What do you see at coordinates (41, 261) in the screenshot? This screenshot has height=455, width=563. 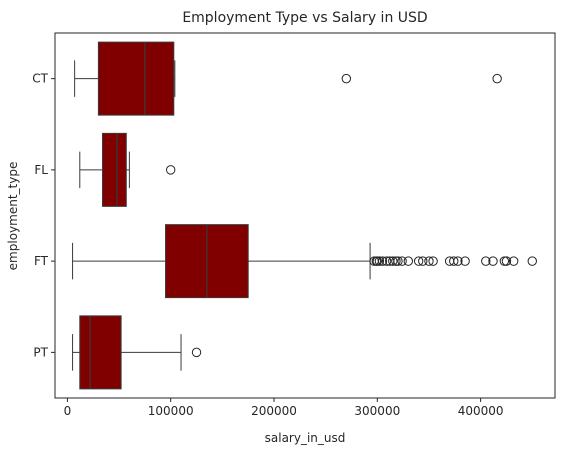 I see `y-tick-label: FT` at bounding box center [41, 261].